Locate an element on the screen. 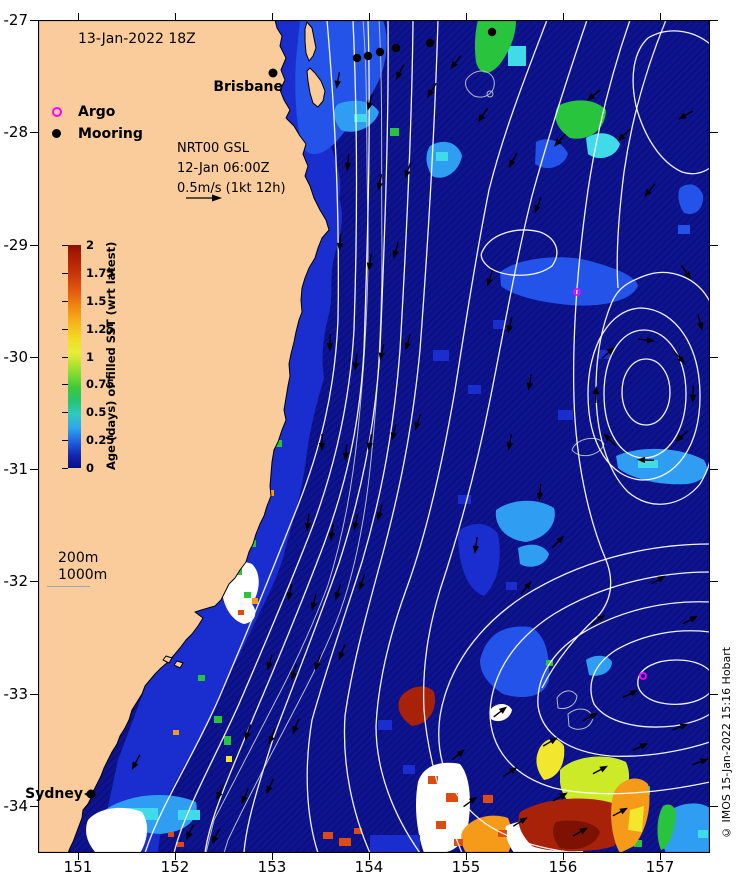 This screenshot has height=888, width=748. city-label-sydney: Sydney is located at coordinates (54, 794).